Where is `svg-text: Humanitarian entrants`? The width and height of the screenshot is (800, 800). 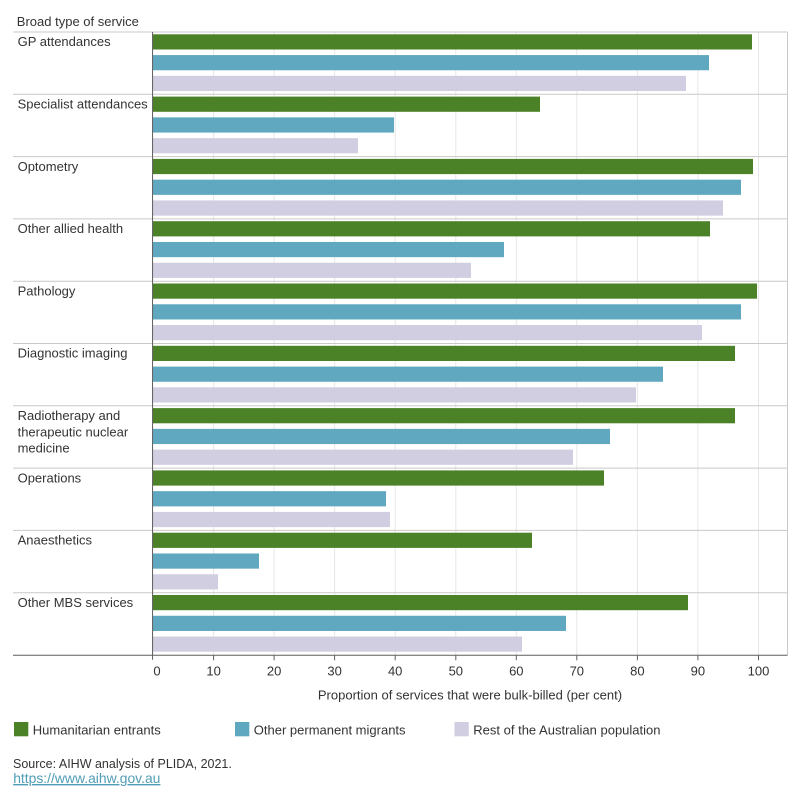
svg-text: Humanitarian entrants is located at coordinates (97, 730).